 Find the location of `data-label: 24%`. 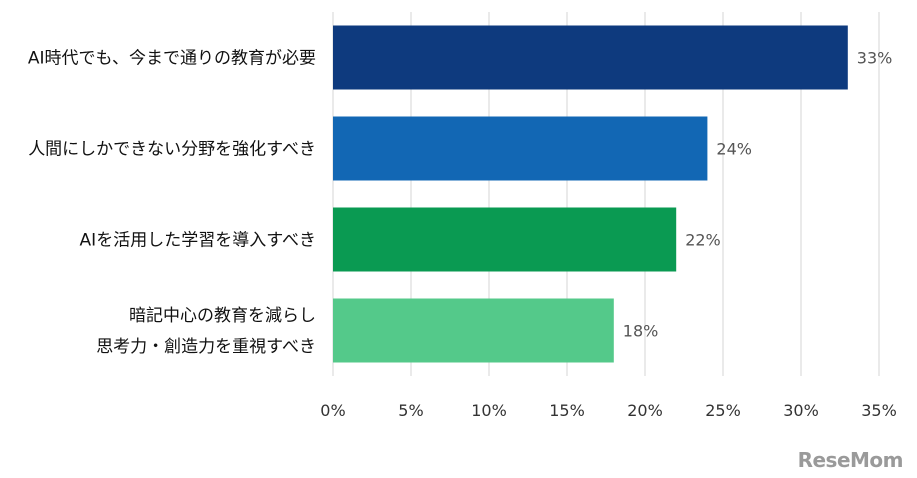

data-label: 24% is located at coordinates (734, 149).